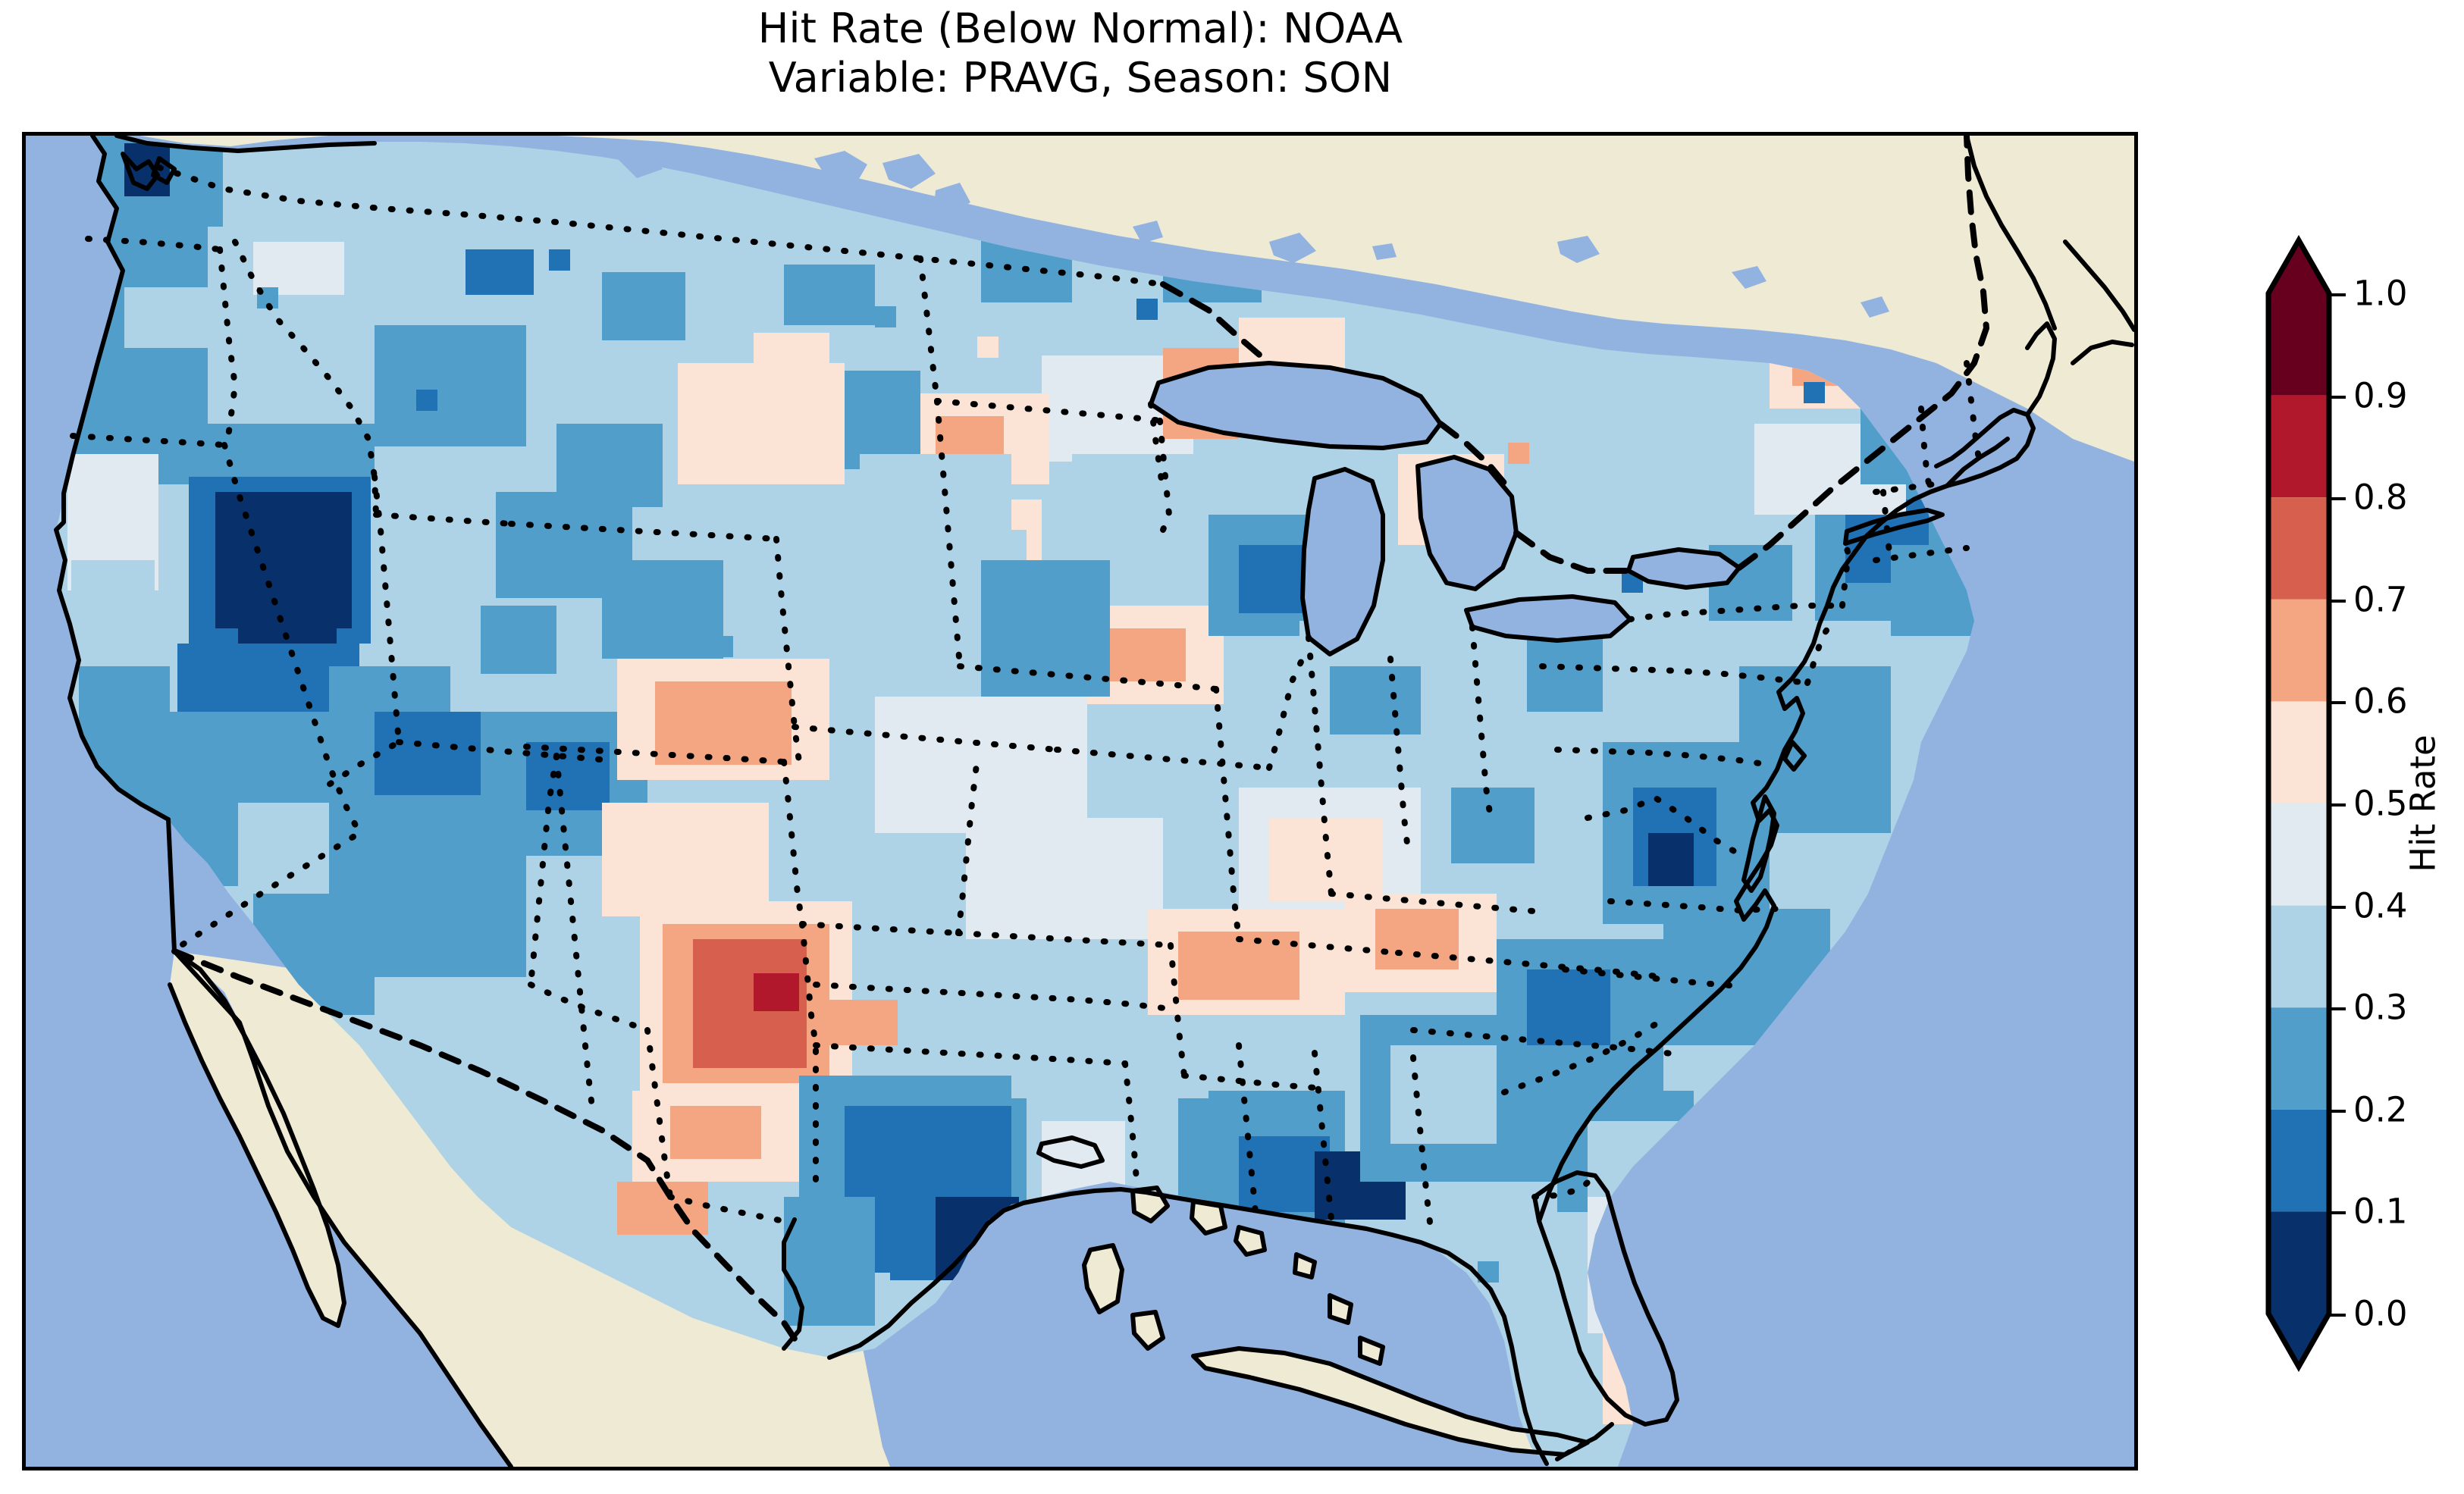  I want to click on cuba-landmass, so click(1390, 1401).